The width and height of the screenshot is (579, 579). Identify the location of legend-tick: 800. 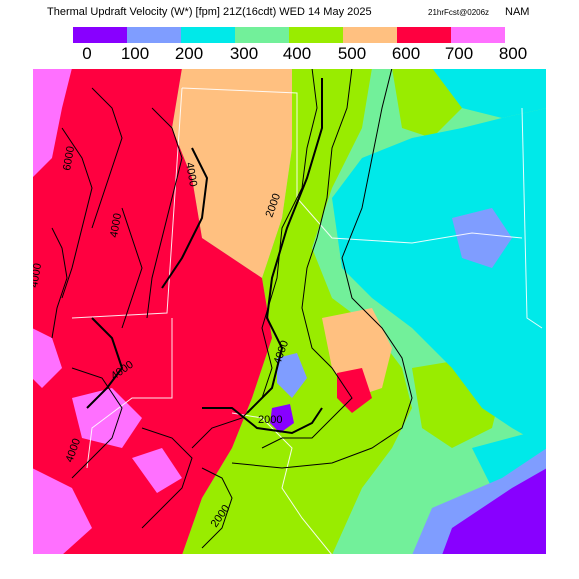
(513, 54).